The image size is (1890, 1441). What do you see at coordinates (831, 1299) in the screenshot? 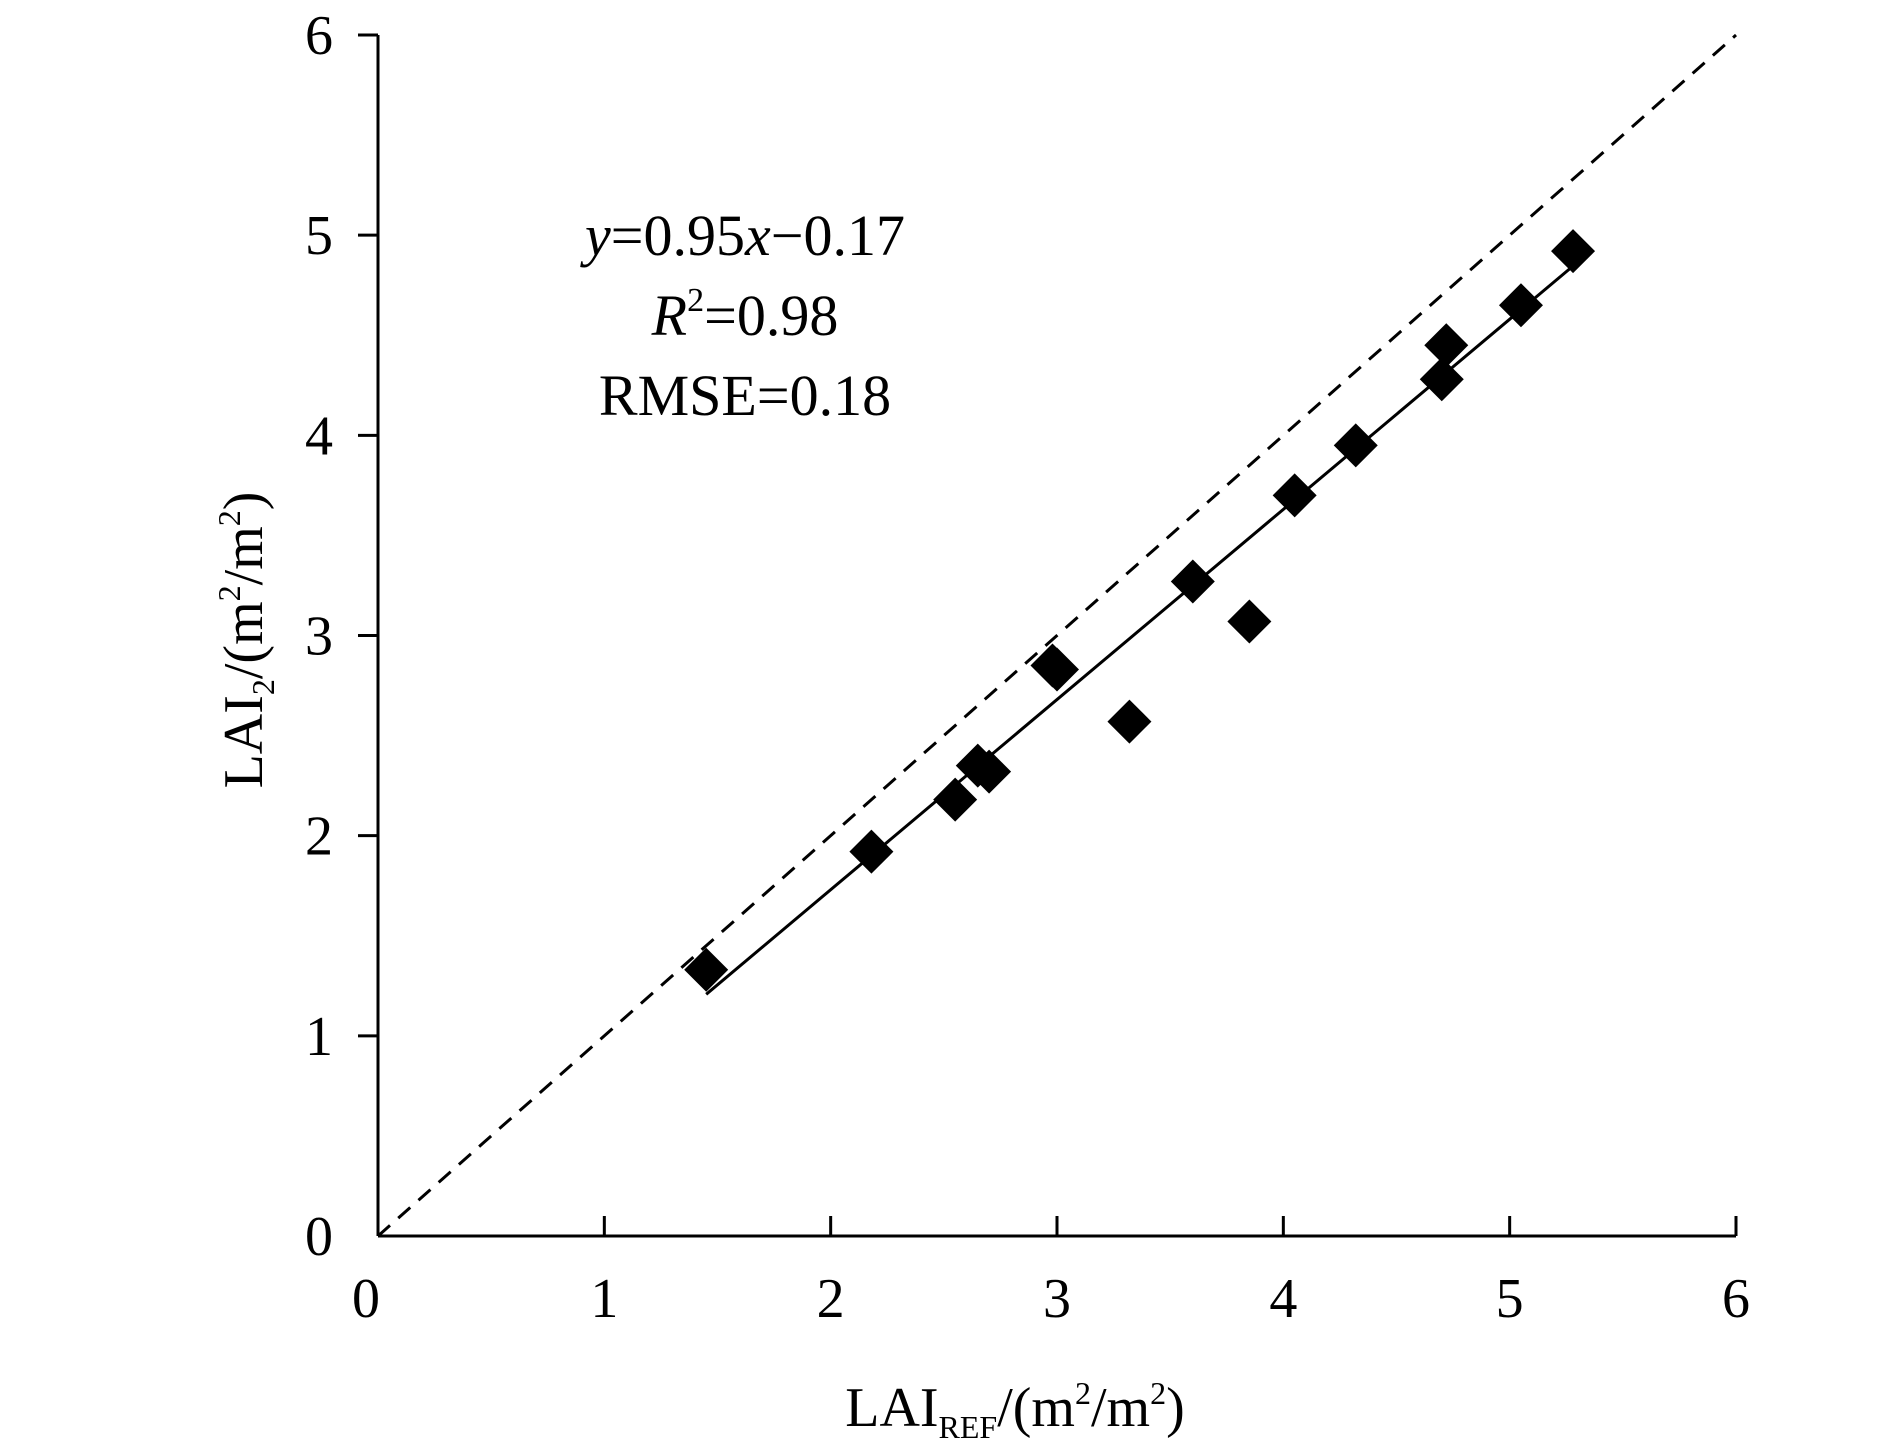
I see `x-tick-label: 2` at bounding box center [831, 1299].